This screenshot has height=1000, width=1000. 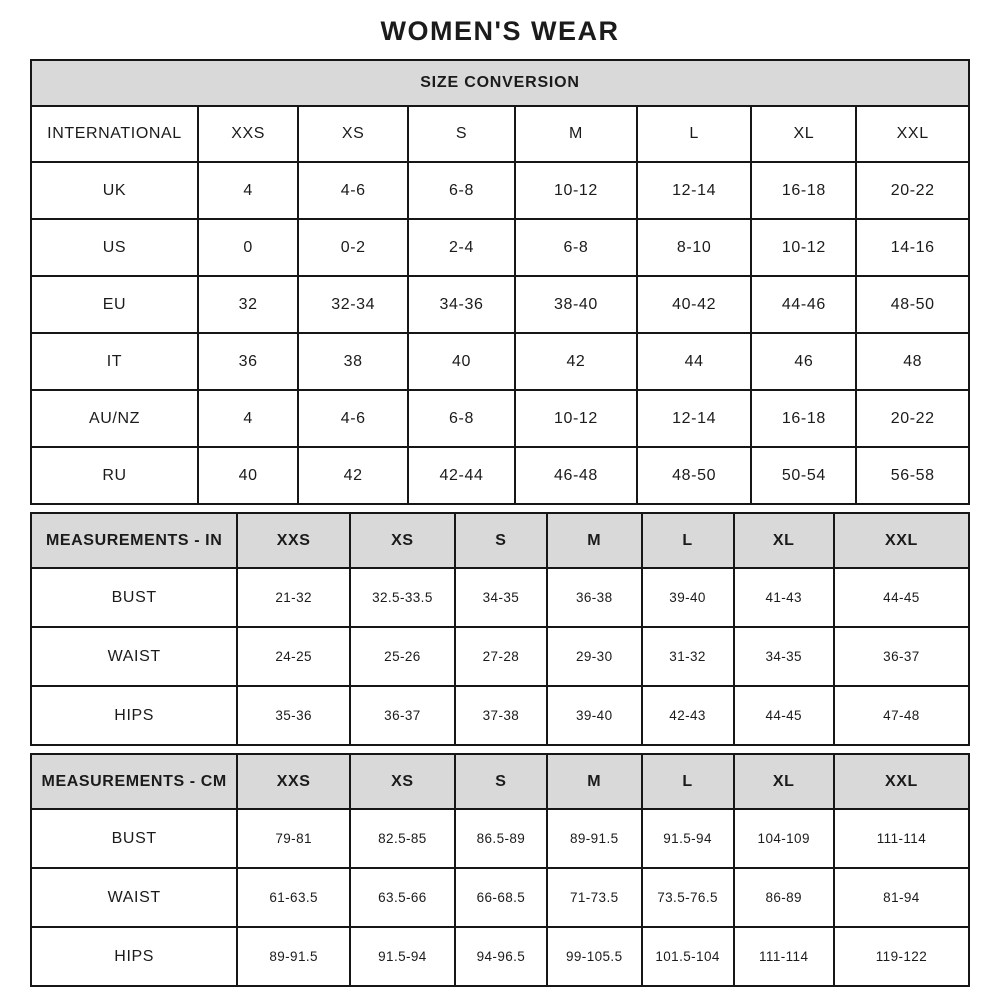 What do you see at coordinates (461, 247) in the screenshot?
I see `table-cell: 2-4` at bounding box center [461, 247].